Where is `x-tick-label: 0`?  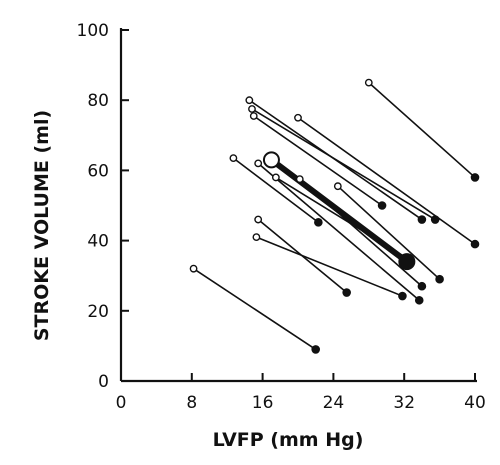
x-tick-label: 0 is located at coordinates (121, 403).